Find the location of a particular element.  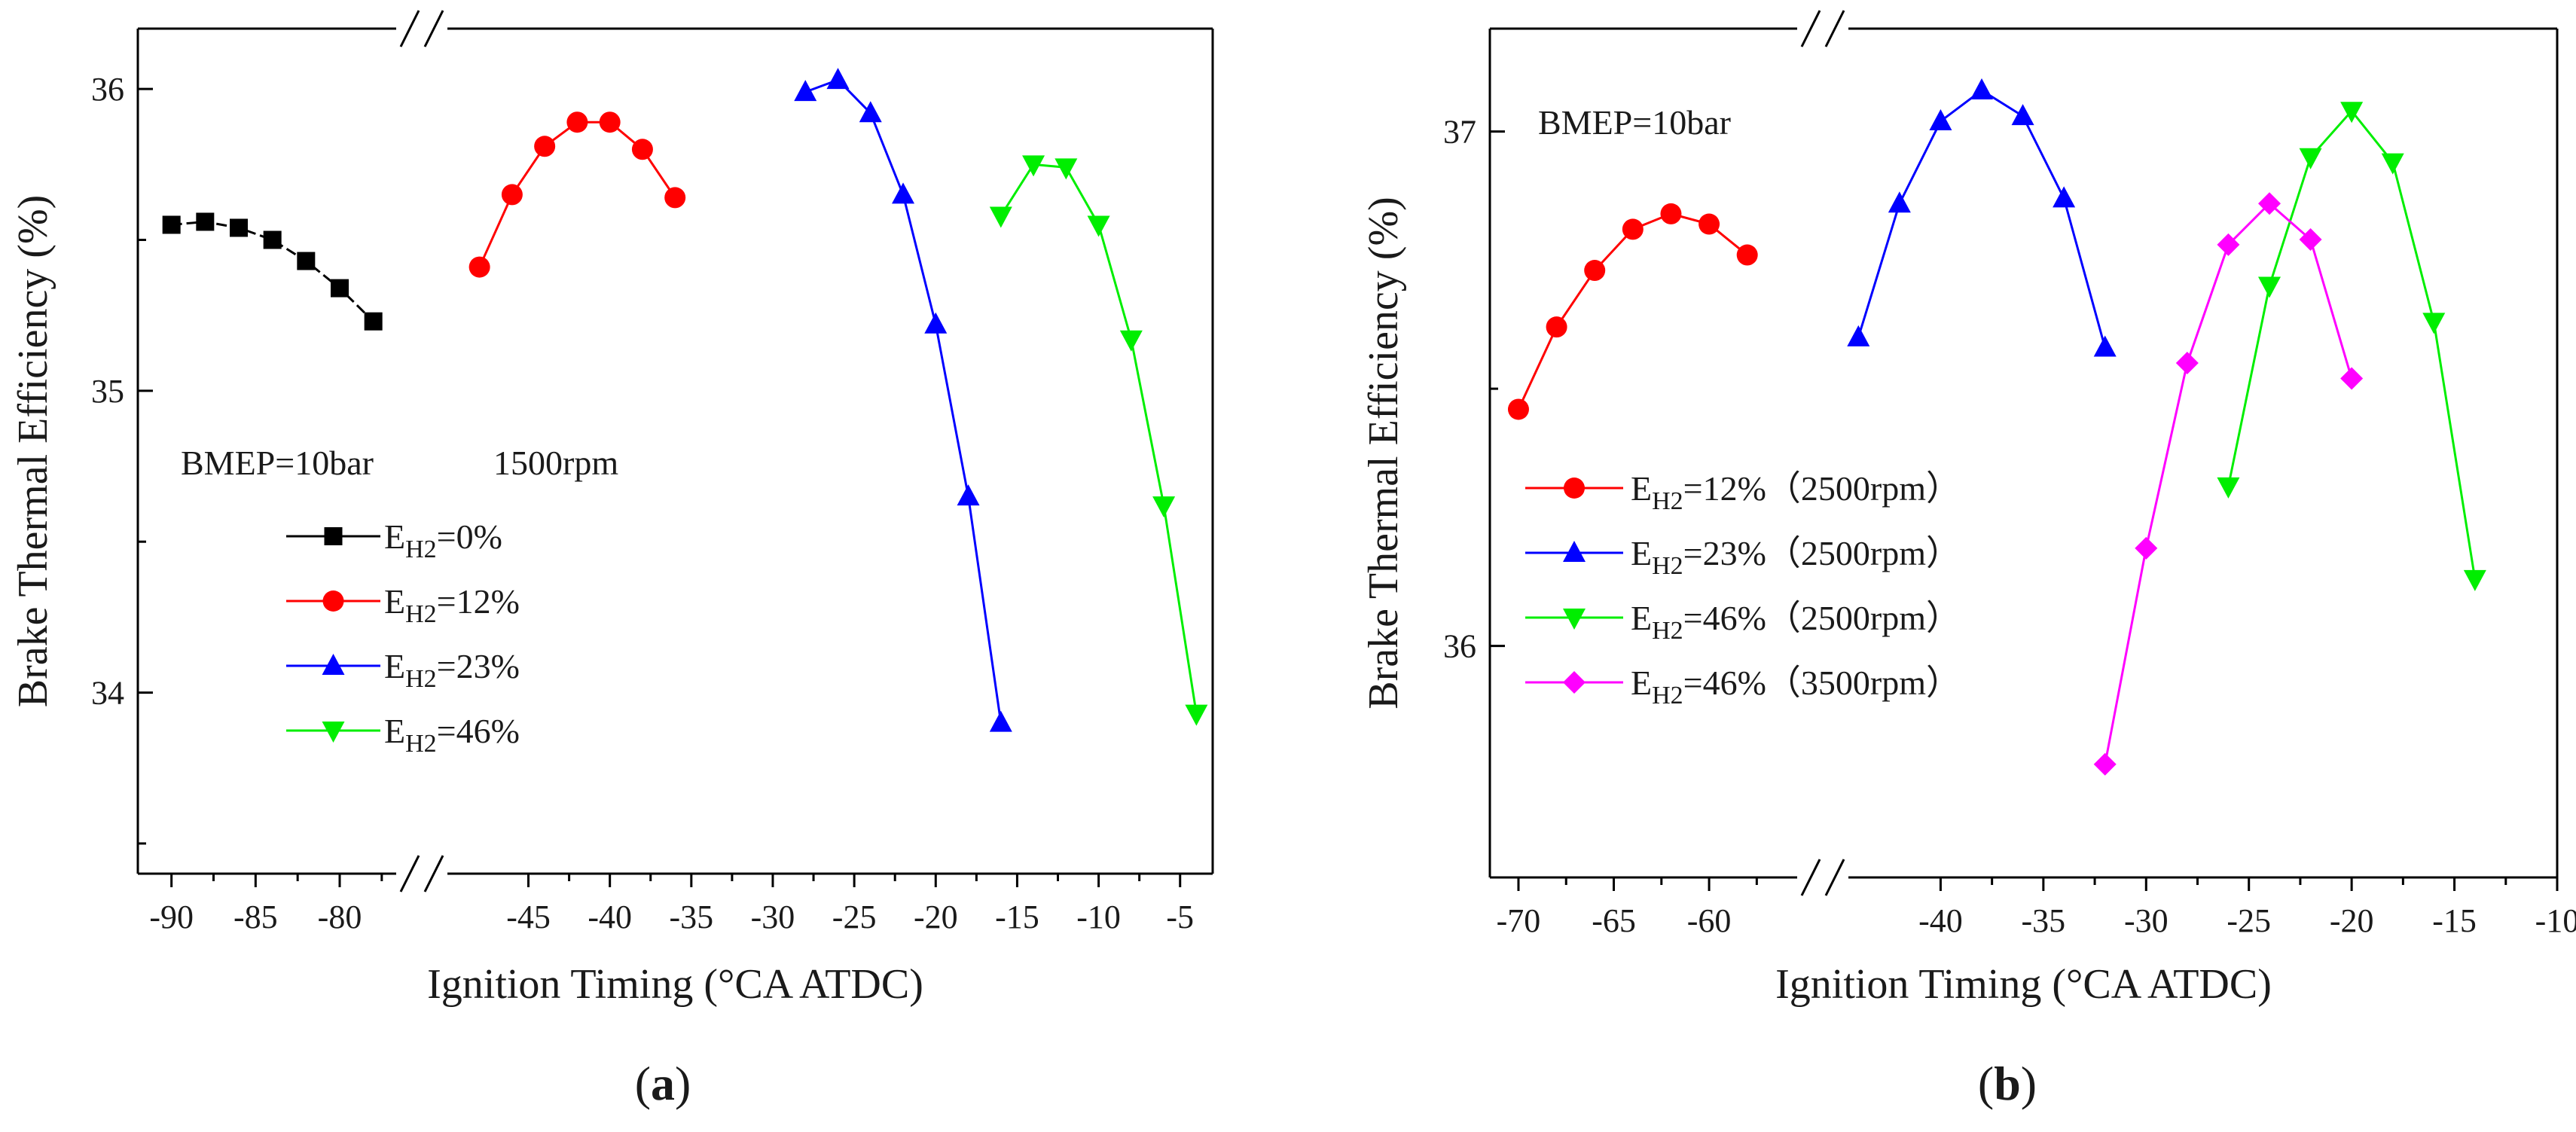

annotation-bmep: BMEP=10bar is located at coordinates (1635, 123).